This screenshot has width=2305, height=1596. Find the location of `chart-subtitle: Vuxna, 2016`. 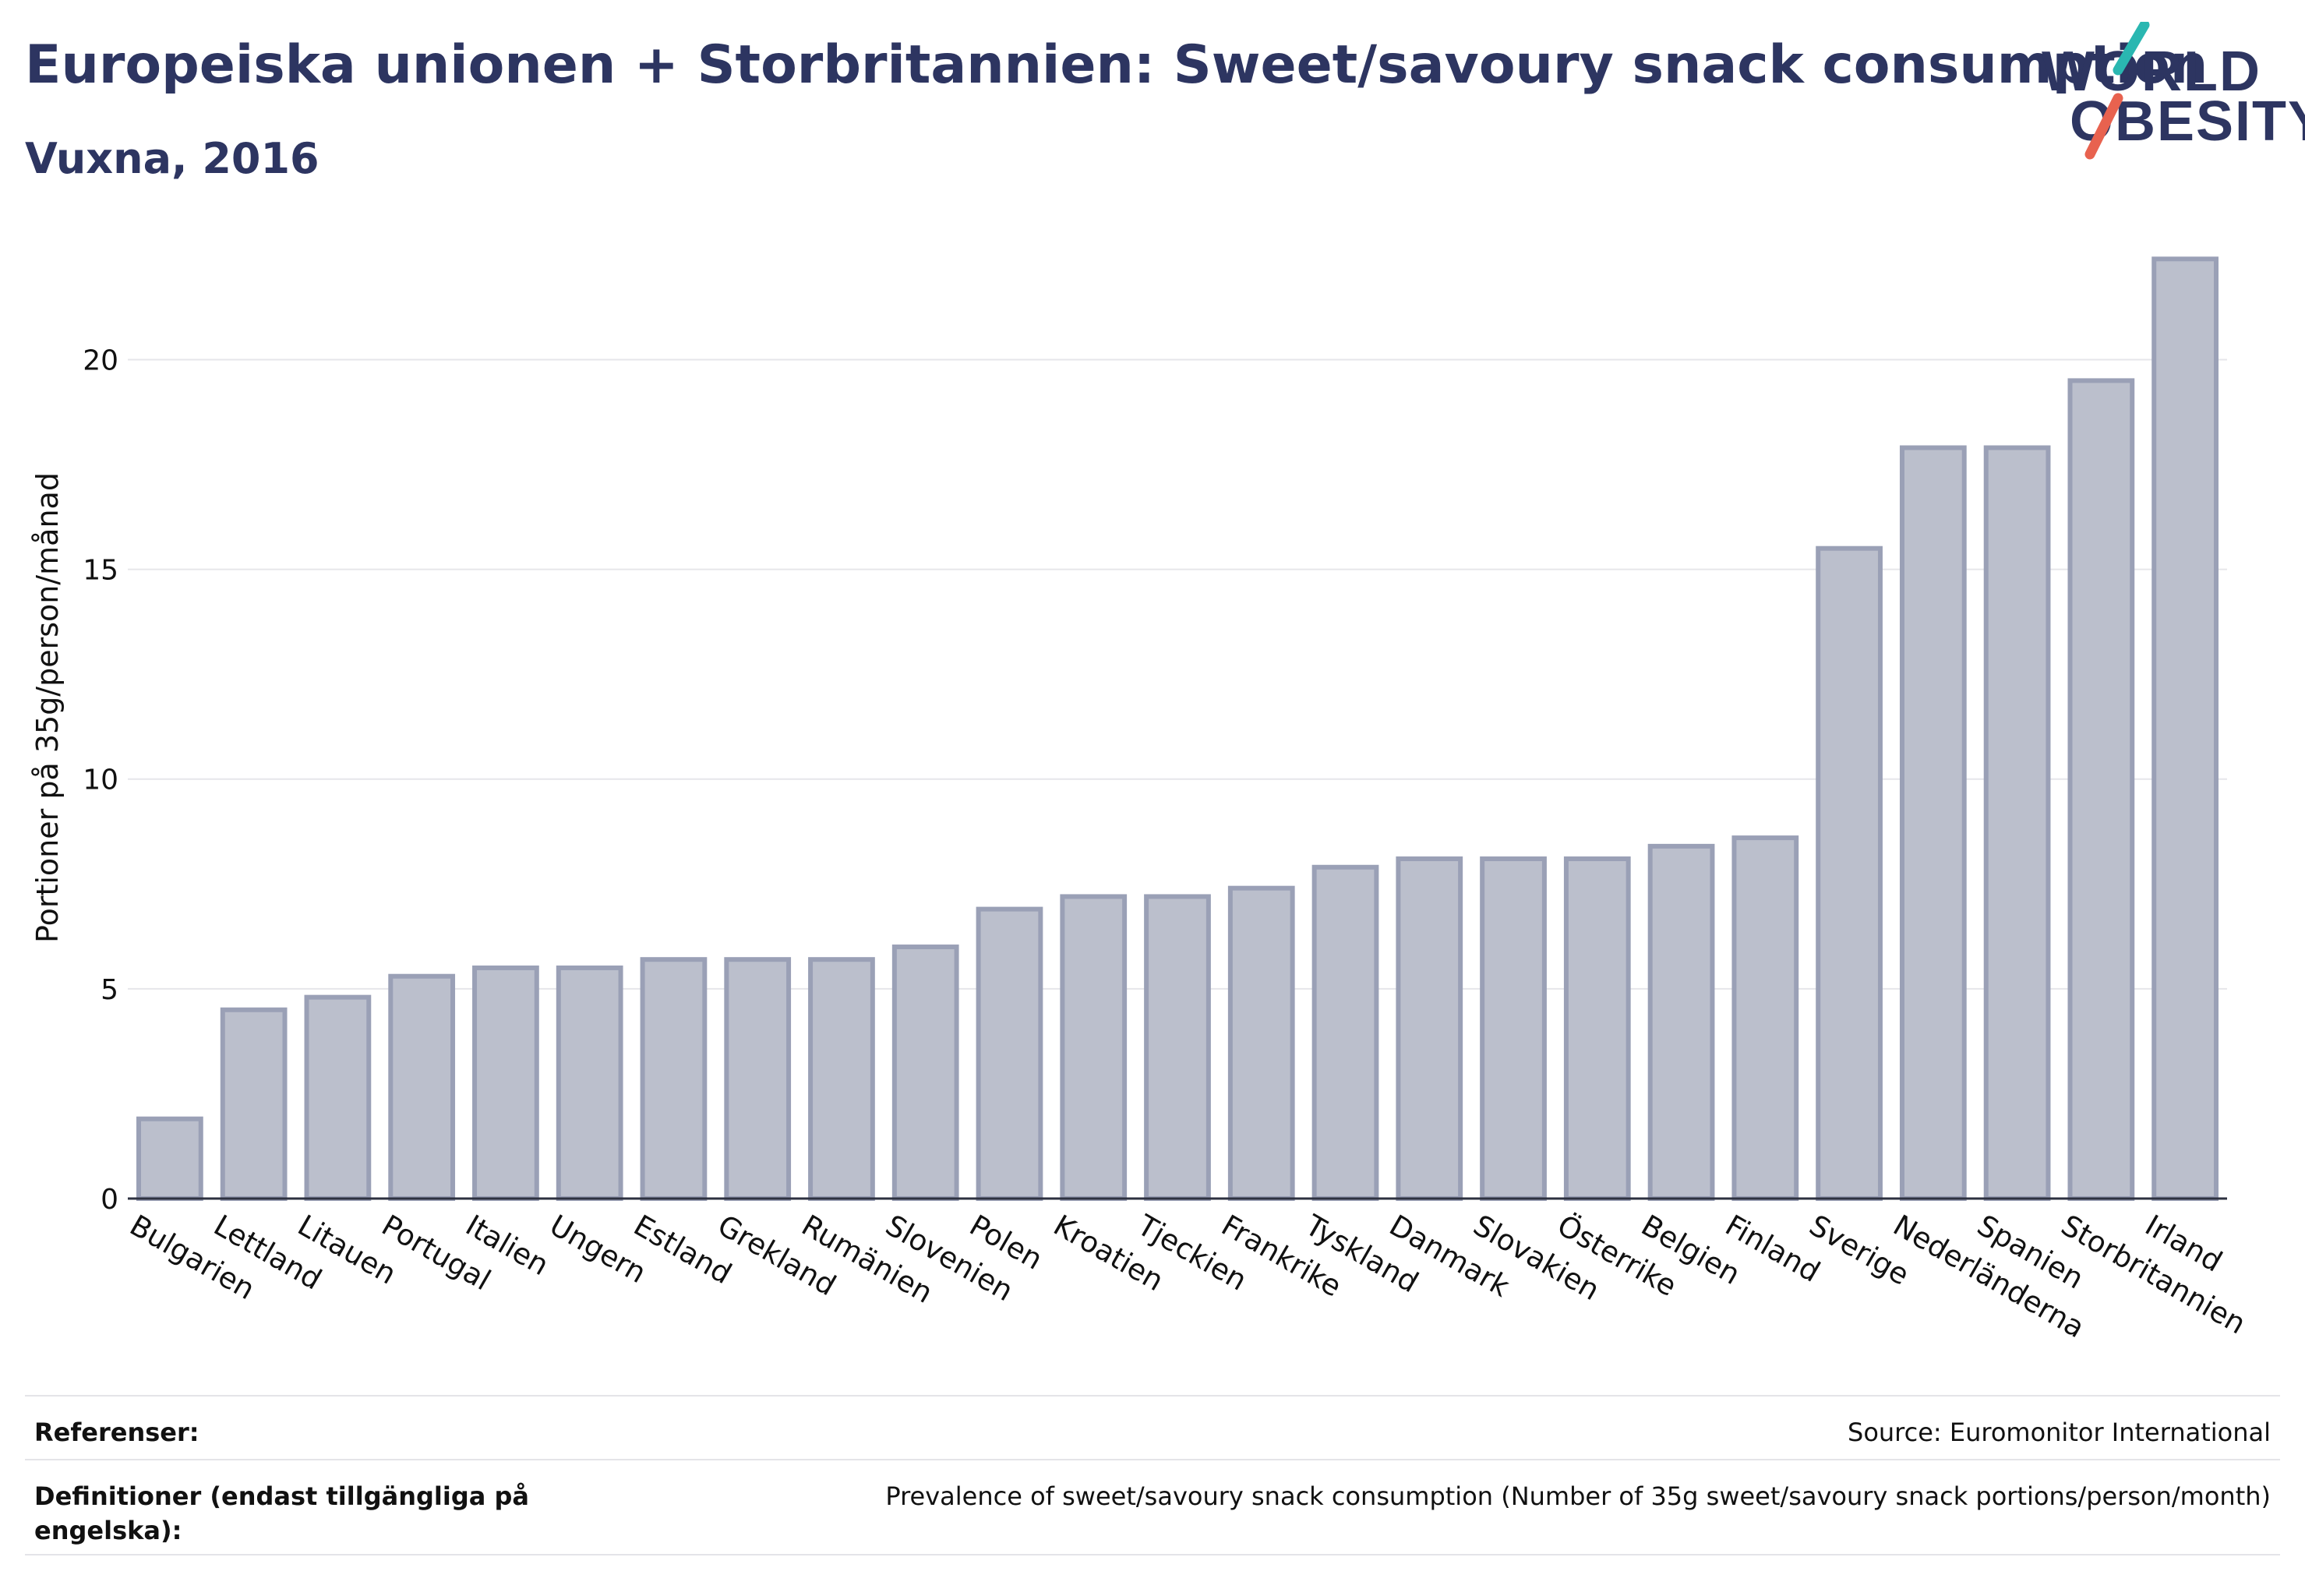

chart-subtitle: Vuxna, 2016 is located at coordinates (172, 158).